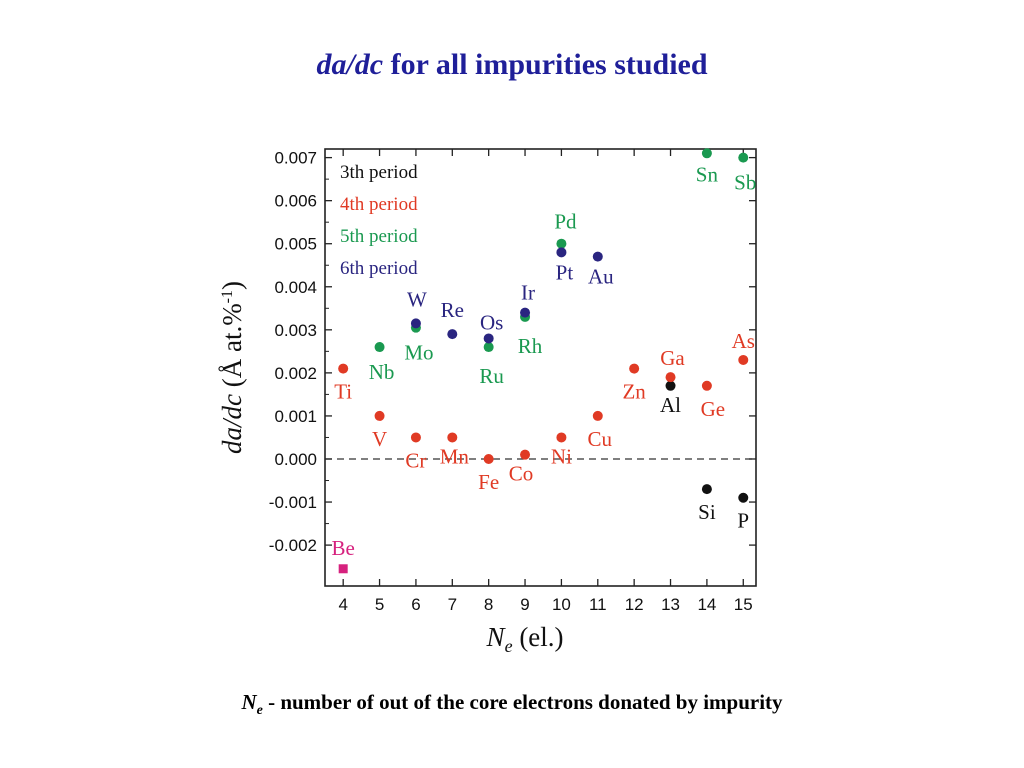 This screenshot has width=1024, height=768. What do you see at coordinates (415, 437) in the screenshot?
I see `data-point-cr` at bounding box center [415, 437].